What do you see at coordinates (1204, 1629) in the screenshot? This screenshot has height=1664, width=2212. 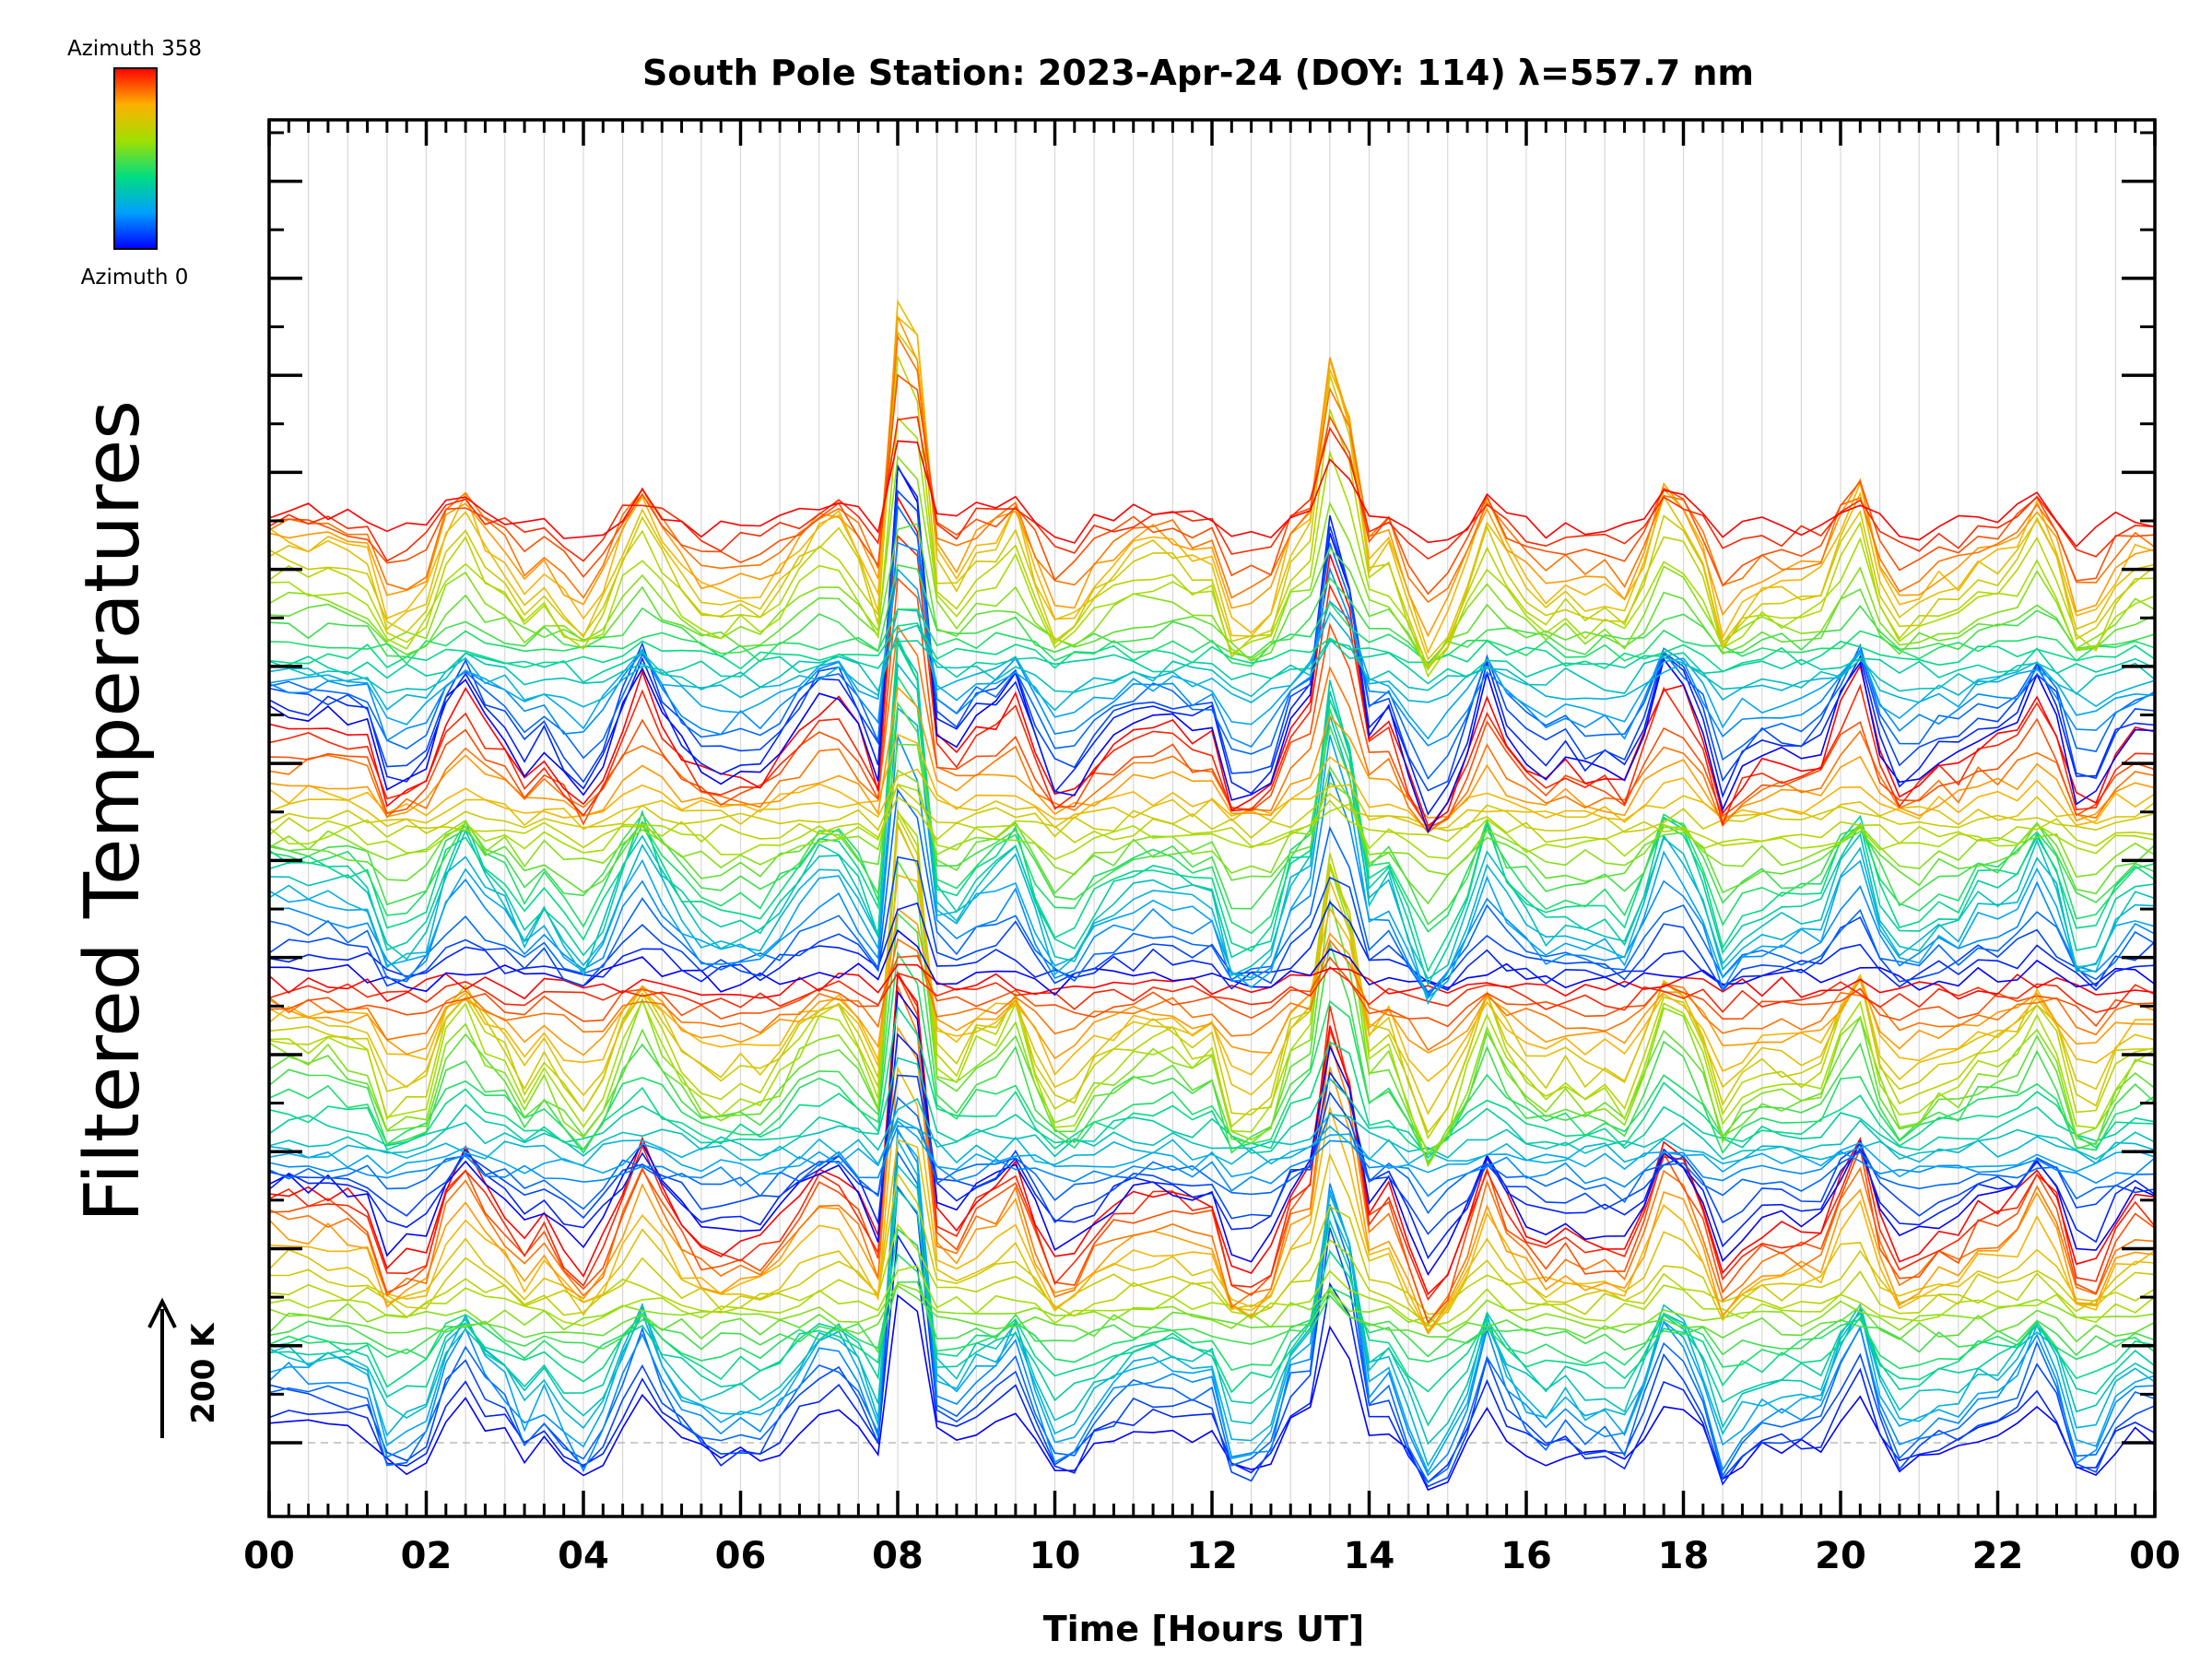 I see `x-axis-label: Time [Hours UT]` at bounding box center [1204, 1629].